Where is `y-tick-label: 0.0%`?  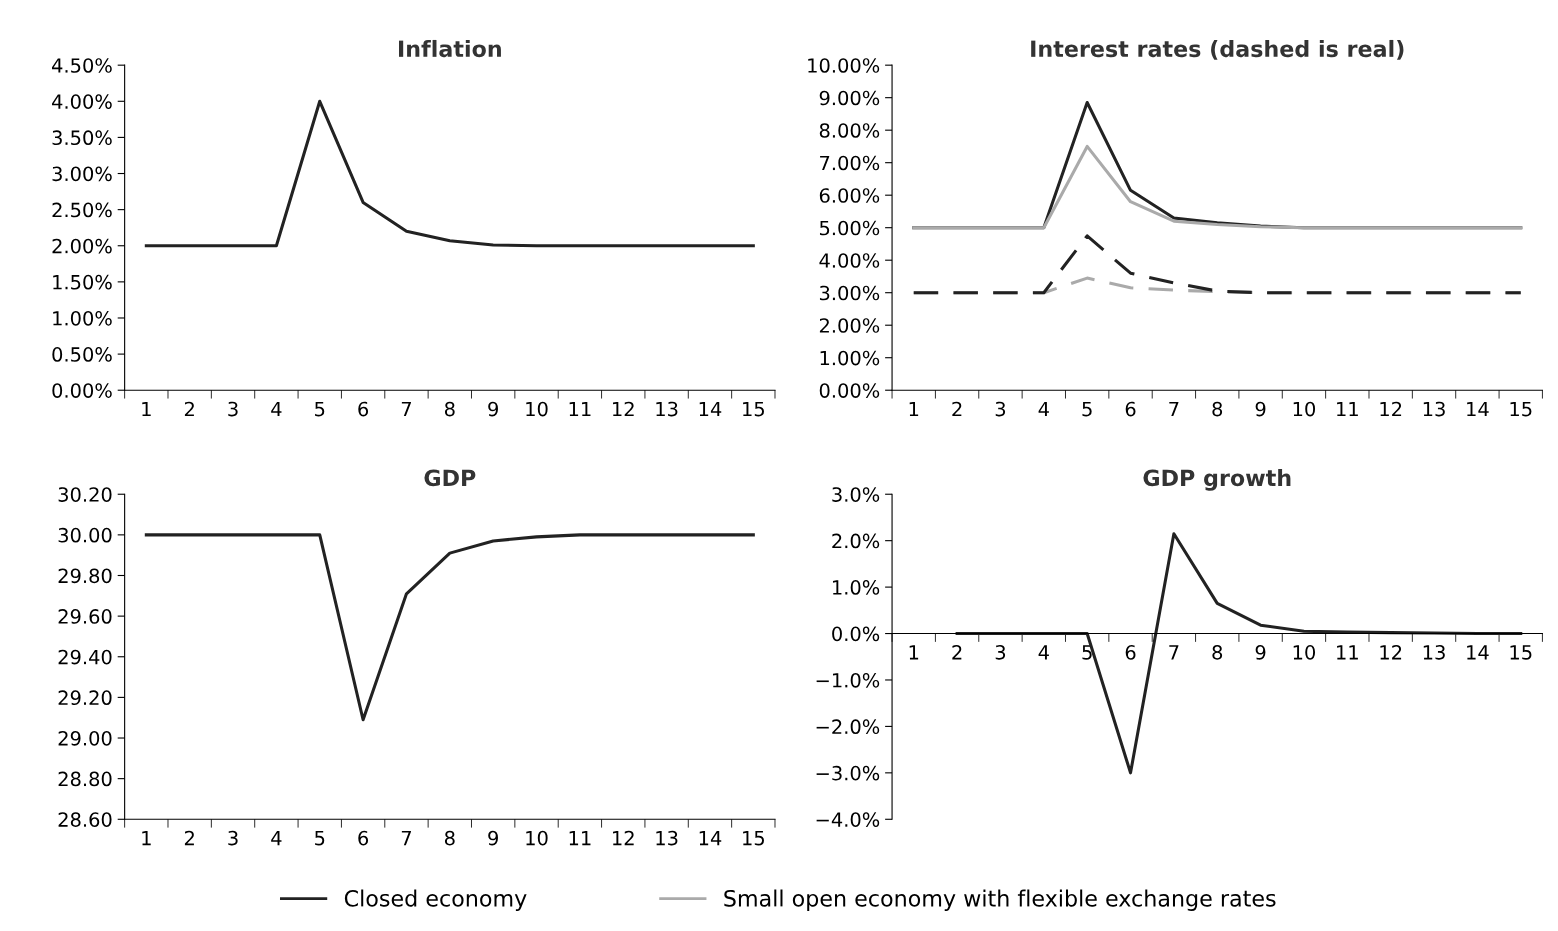
y-tick-label: 0.0% is located at coordinates (856, 634).